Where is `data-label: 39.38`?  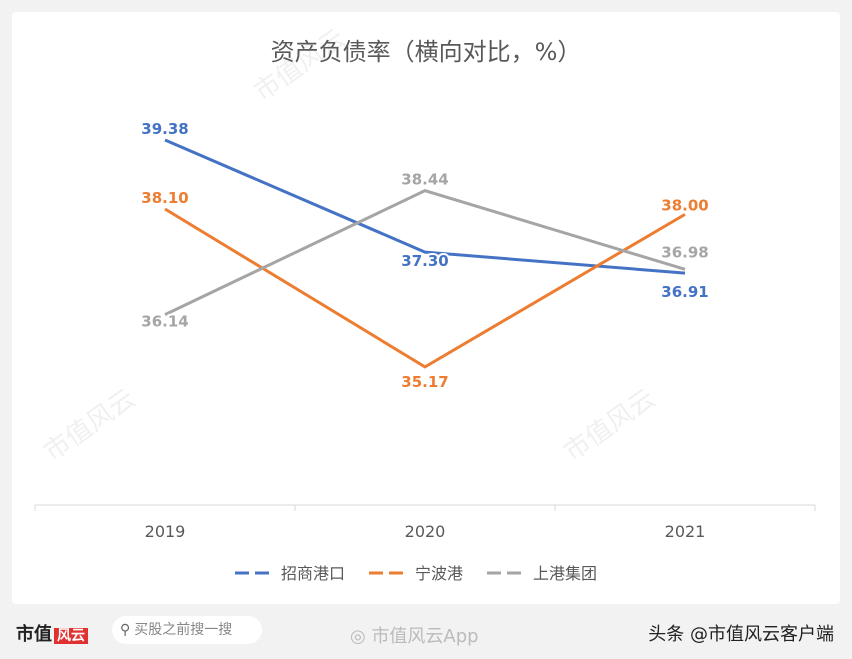
data-label: 39.38 is located at coordinates (164, 129).